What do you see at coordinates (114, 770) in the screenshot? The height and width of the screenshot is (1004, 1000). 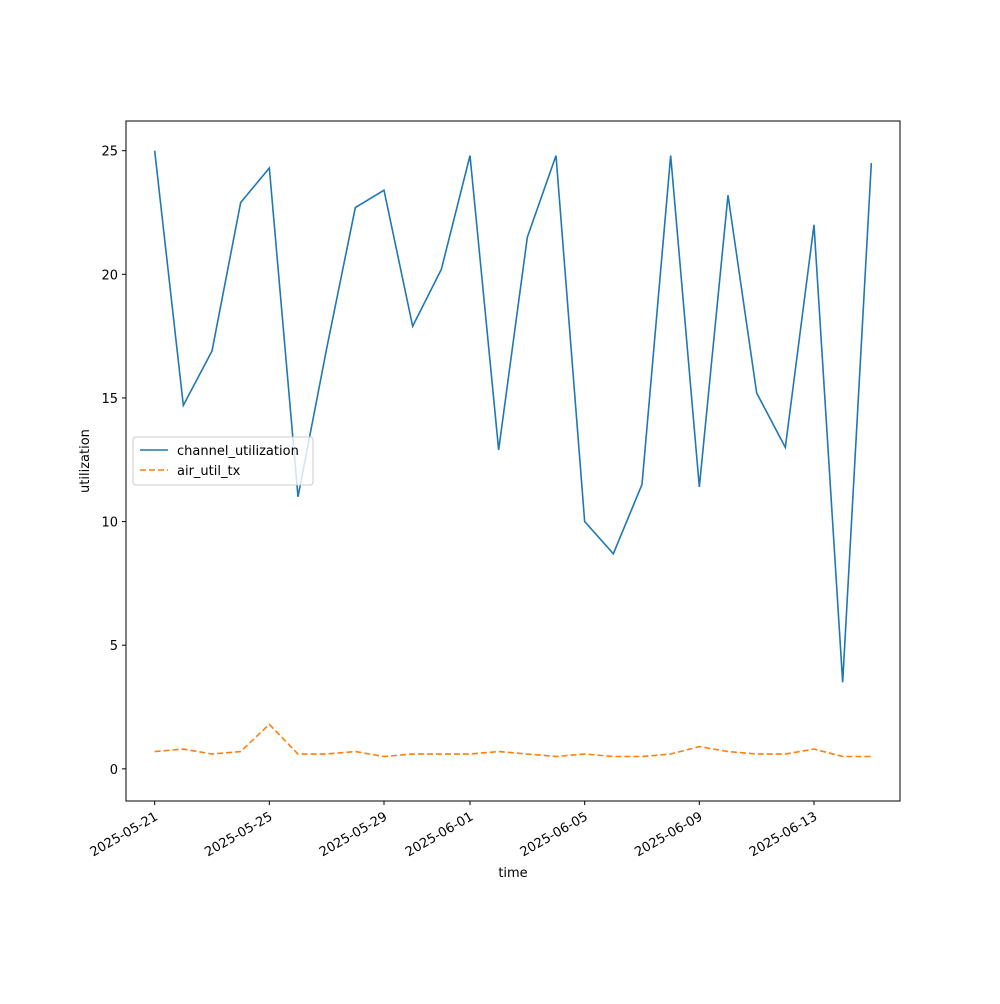 I see `y-tick-label: 0` at bounding box center [114, 770].